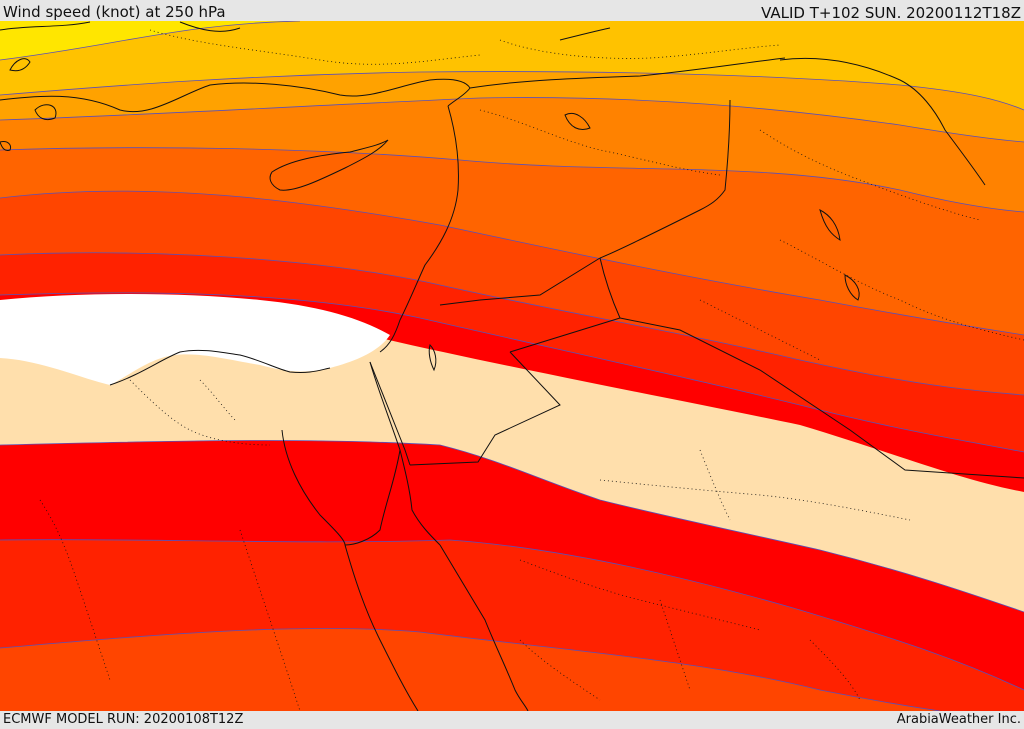 Image resolution: width=1024 pixels, height=729 pixels. What do you see at coordinates (891, 13) in the screenshot?
I see `valid-time: VALID T+102 SUN. 20200112T18Z` at bounding box center [891, 13].